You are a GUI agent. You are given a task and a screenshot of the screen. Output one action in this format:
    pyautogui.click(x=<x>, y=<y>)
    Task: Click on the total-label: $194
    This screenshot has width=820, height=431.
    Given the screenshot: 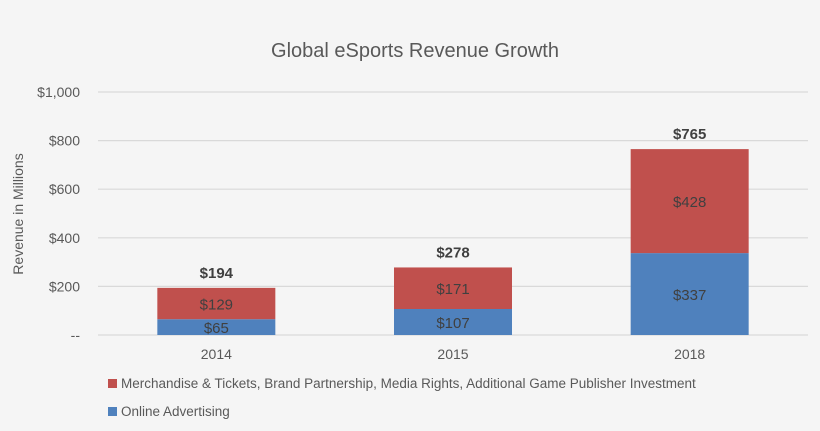 What is the action you would take?
    pyautogui.click(x=217, y=273)
    